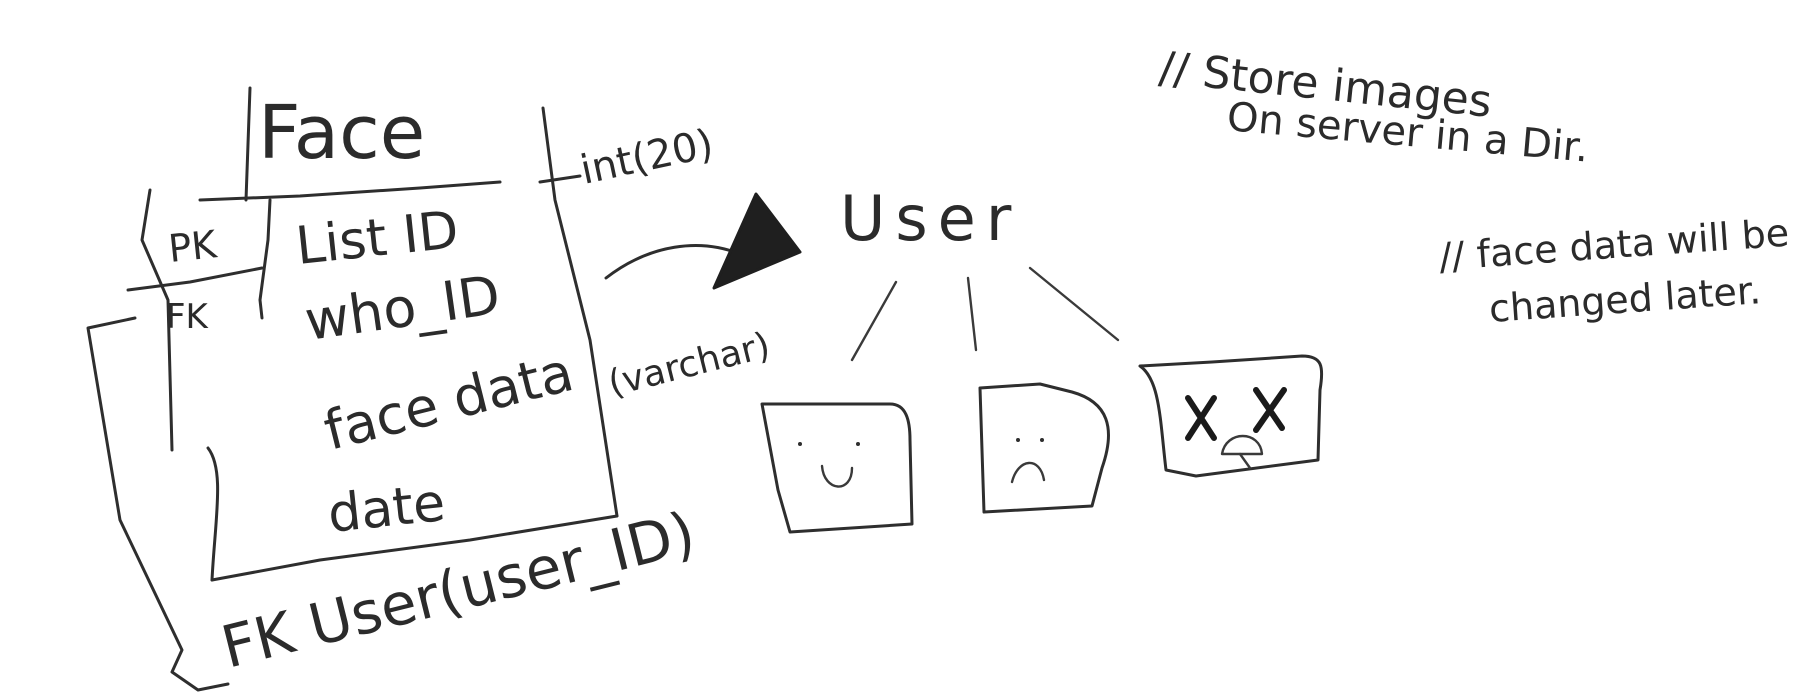 This screenshot has height=699, width=1820. Describe the element at coordinates (874, 321) in the screenshot. I see `user-branch-left` at that location.